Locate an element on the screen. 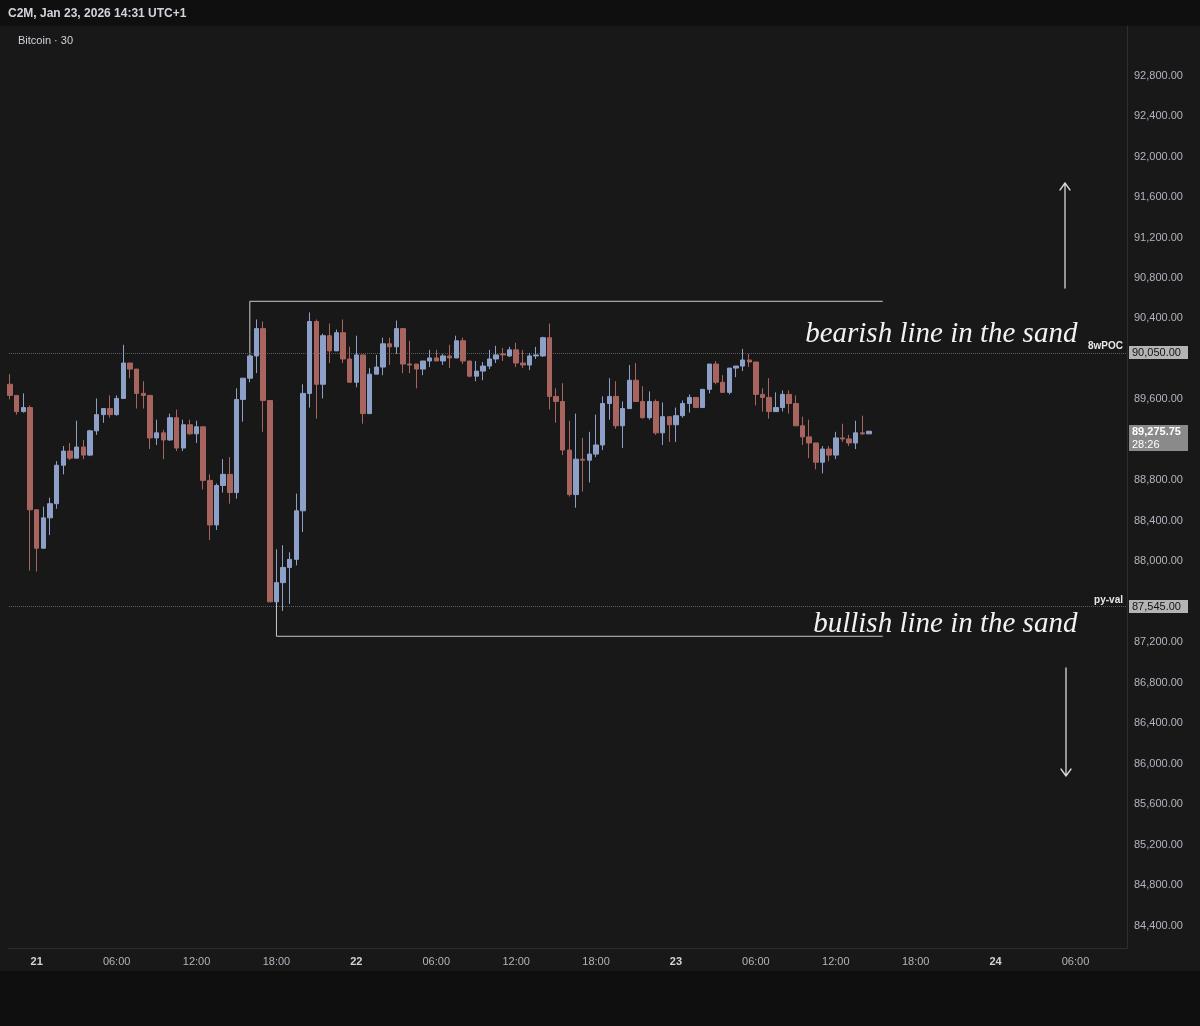  y-tick-label: 91,200.00 is located at coordinates (1158, 236).